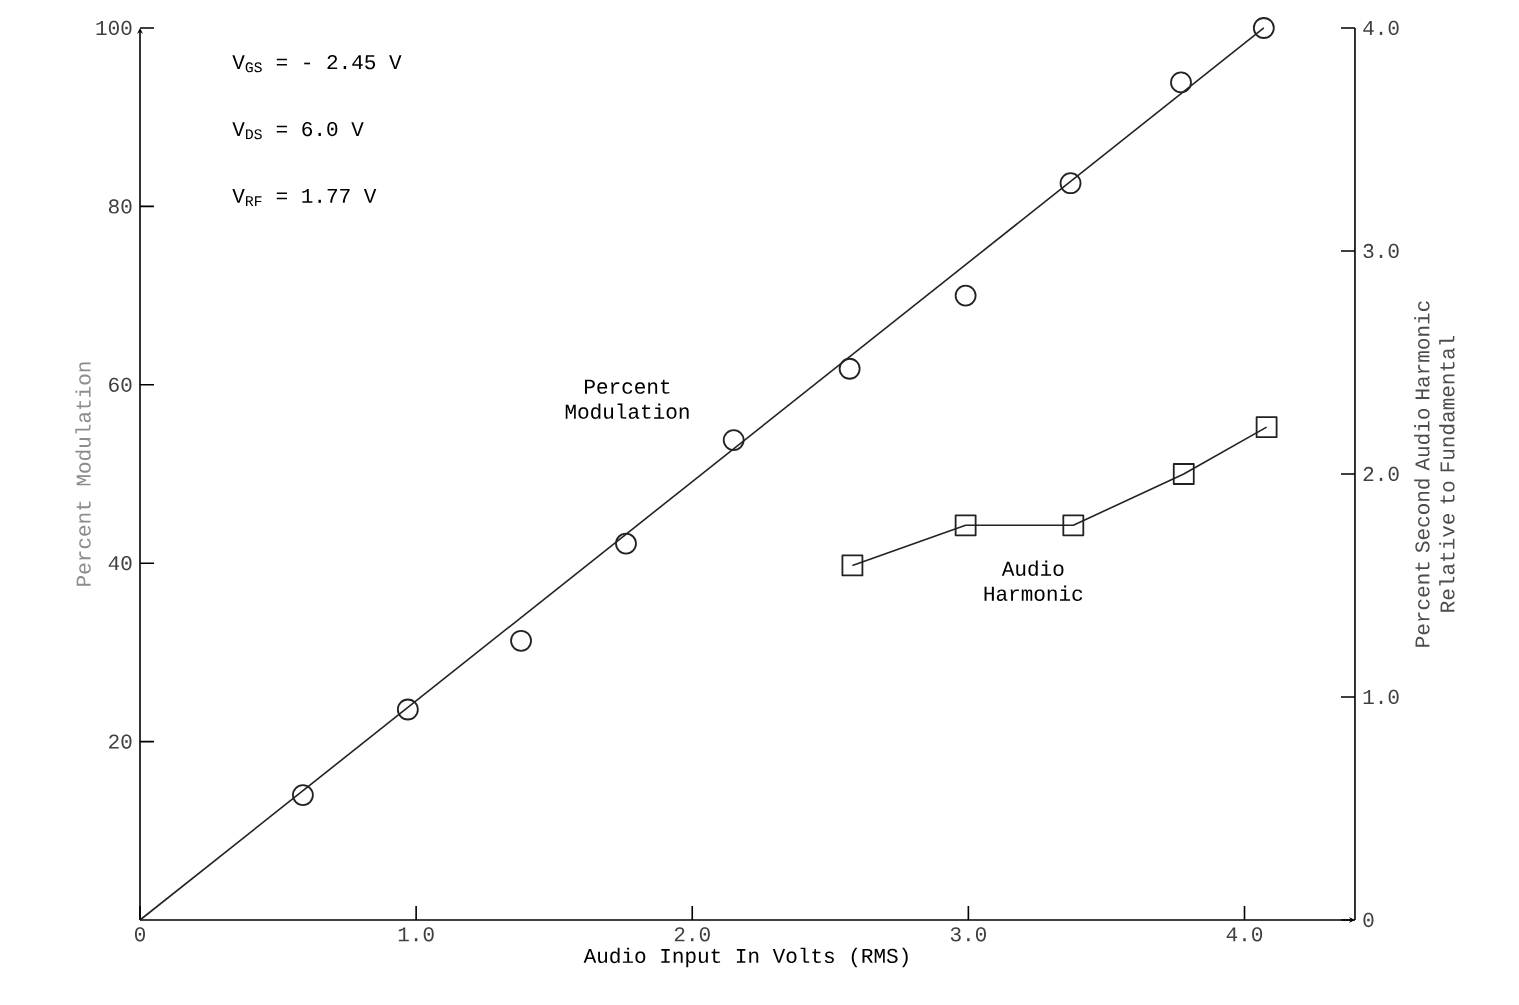 The width and height of the screenshot is (1519, 1005). What do you see at coordinates (114, 28) in the screenshot?
I see `y-tick-label: 100` at bounding box center [114, 28].